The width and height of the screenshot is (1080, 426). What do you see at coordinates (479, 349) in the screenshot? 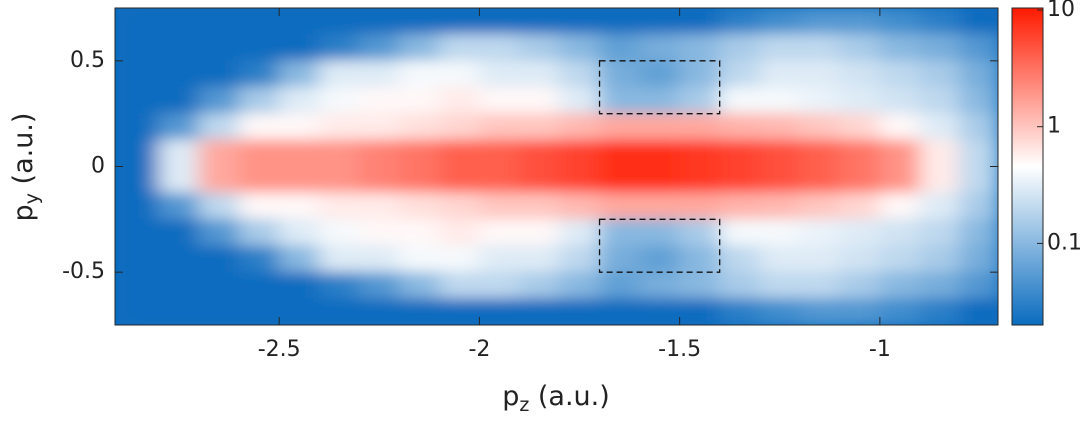
I see `x-tick-label: -2` at bounding box center [479, 349].